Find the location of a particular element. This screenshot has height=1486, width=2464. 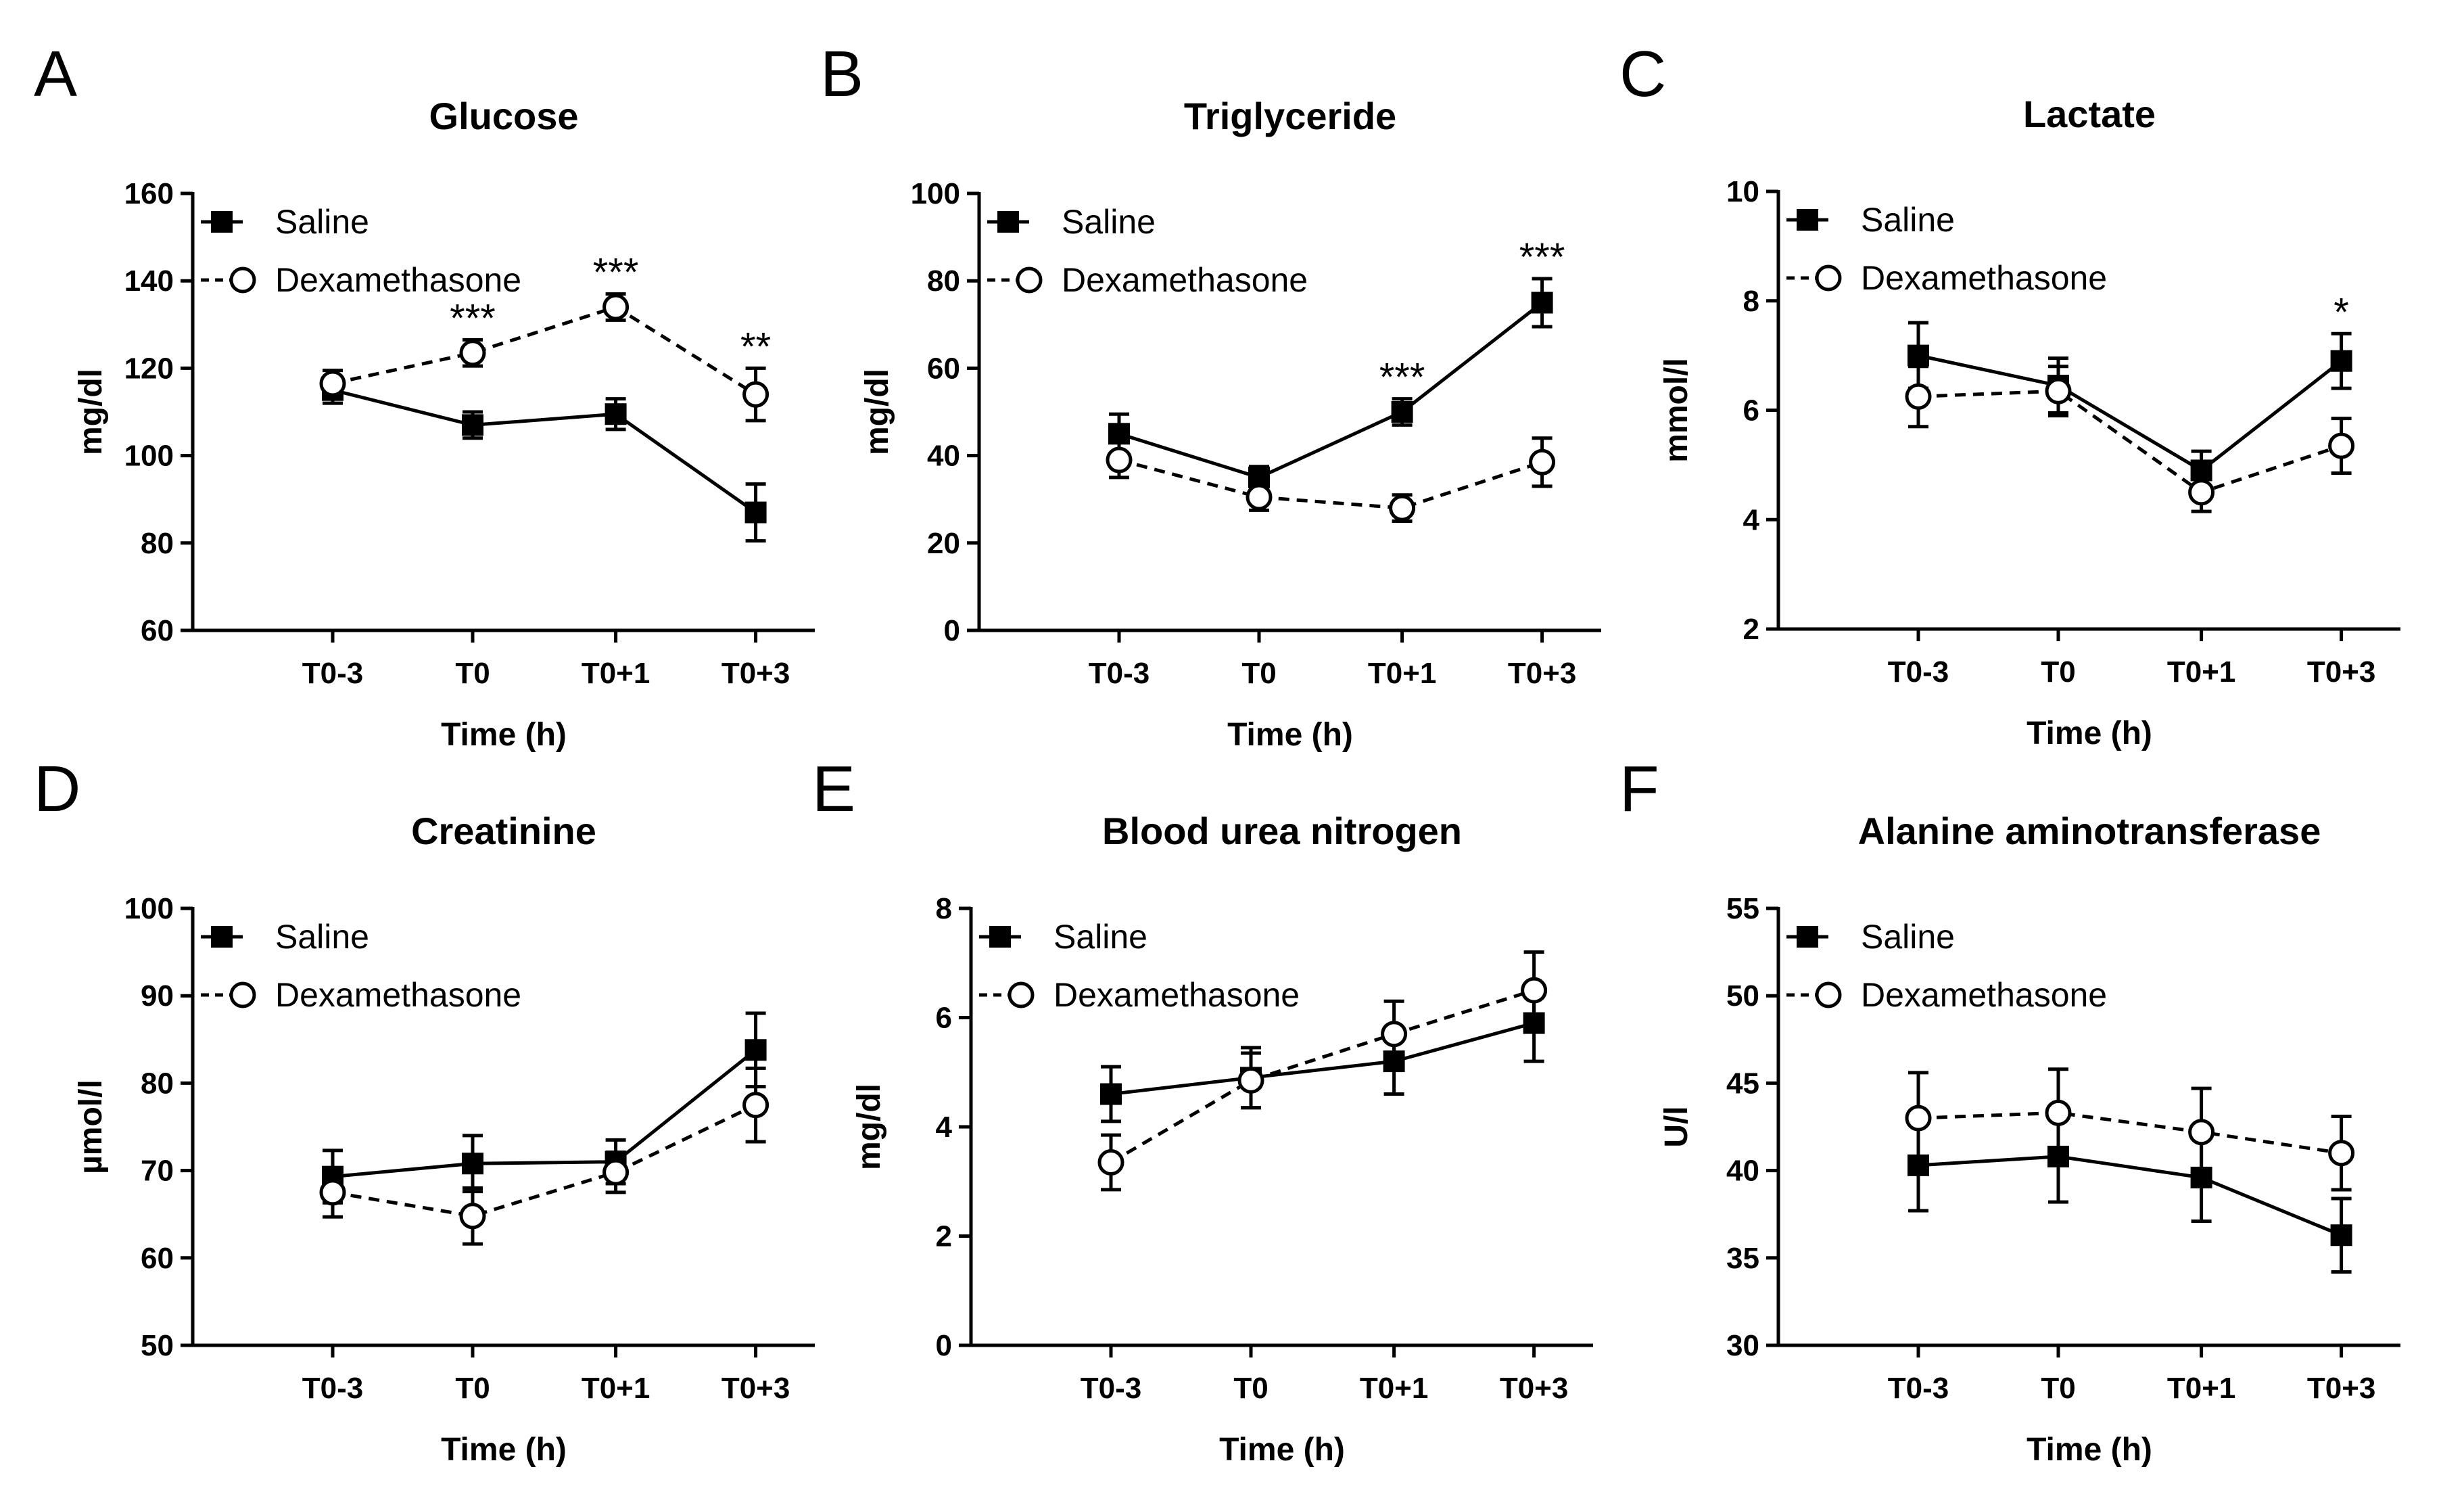

y-tick-label: 45 is located at coordinates (1742, 1083).